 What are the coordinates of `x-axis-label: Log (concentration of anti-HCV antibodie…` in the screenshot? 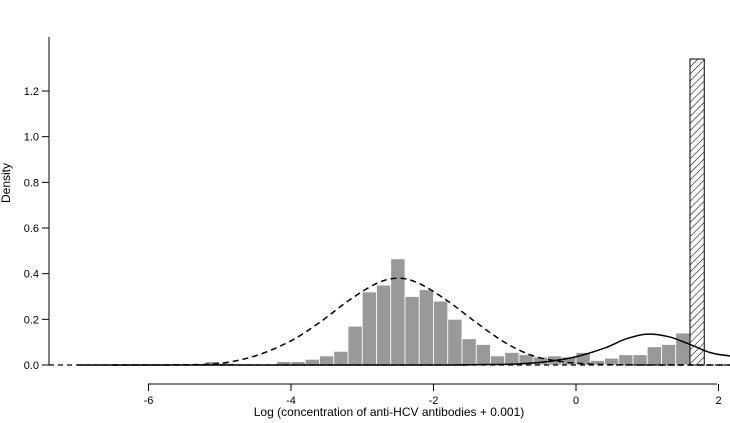 It's located at (389, 412).